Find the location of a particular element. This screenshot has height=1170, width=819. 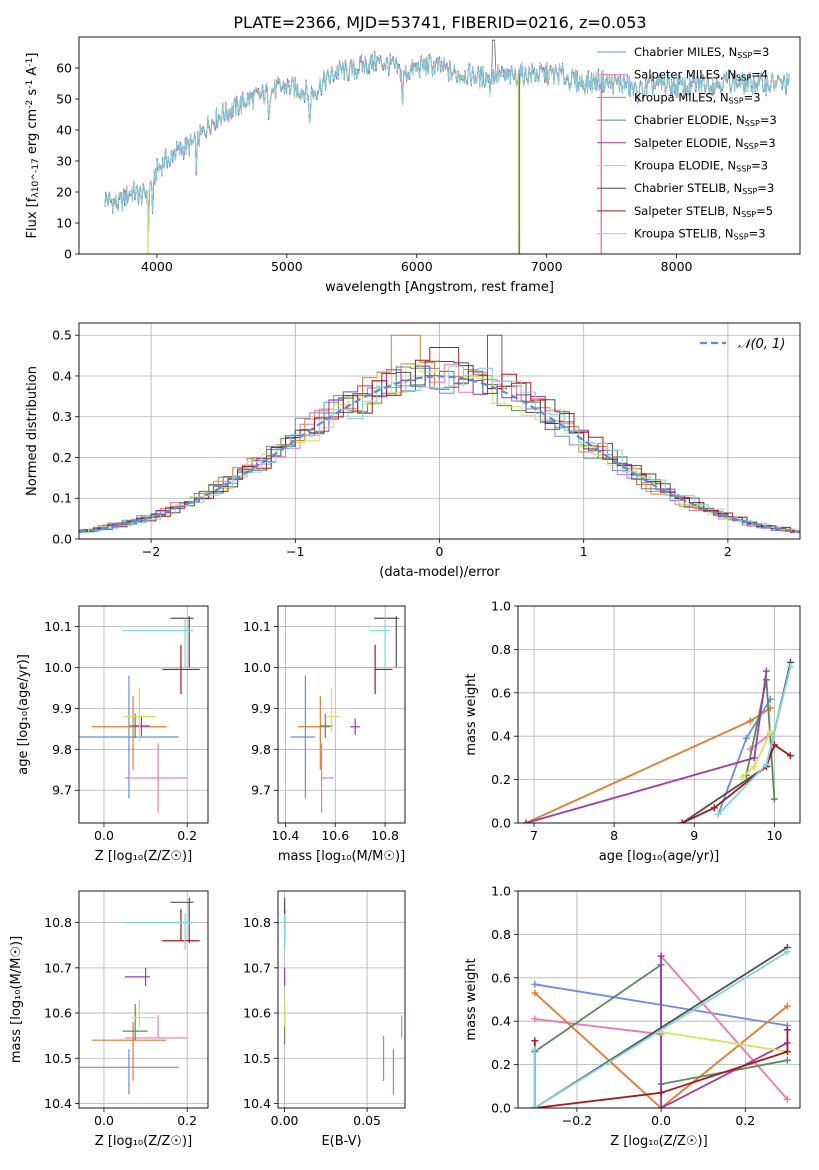

y-tick-label: 30 is located at coordinates (64, 161).